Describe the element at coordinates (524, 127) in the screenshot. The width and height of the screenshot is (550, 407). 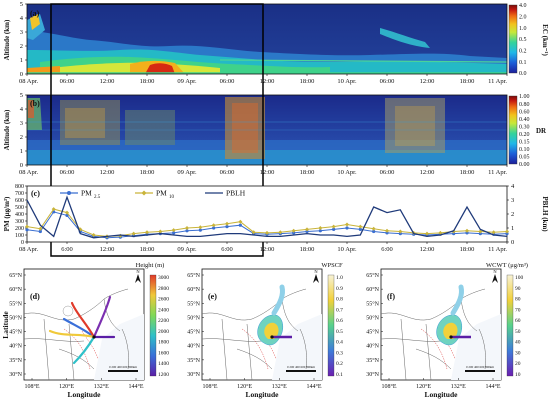
I see `colorbar-tick-label: 0.30` at that location.